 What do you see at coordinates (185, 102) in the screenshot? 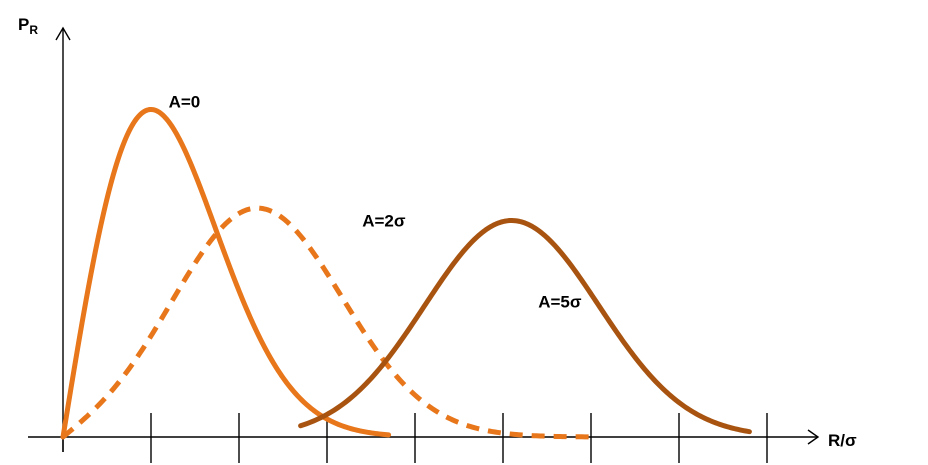
I see `series-label-1: A=0` at bounding box center [185, 102].